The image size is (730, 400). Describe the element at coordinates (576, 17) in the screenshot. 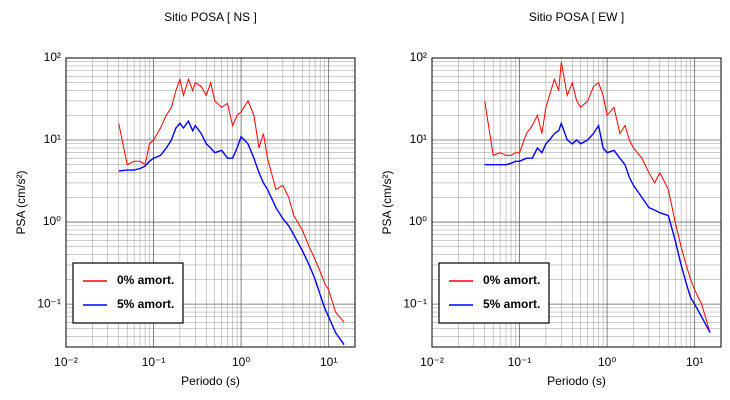

I see `chart-title: Sitio POSA [ EW ]` at that location.